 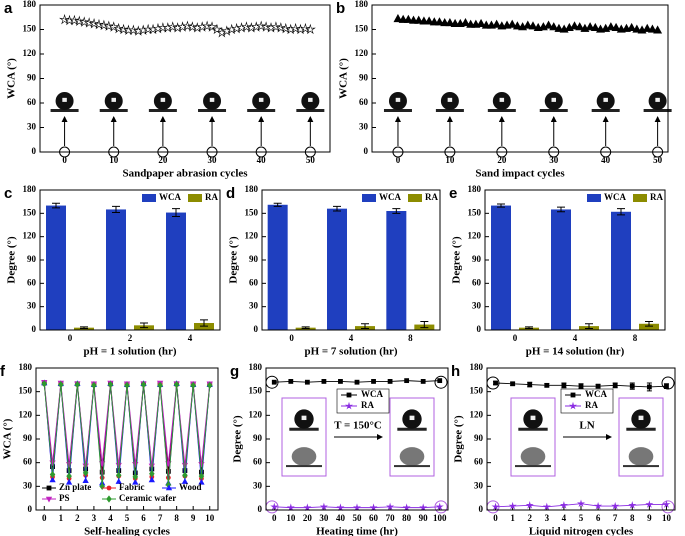 What do you see at coordinates (32, 102) in the screenshot?
I see `y-tick-label: 60` at bounding box center [32, 102].